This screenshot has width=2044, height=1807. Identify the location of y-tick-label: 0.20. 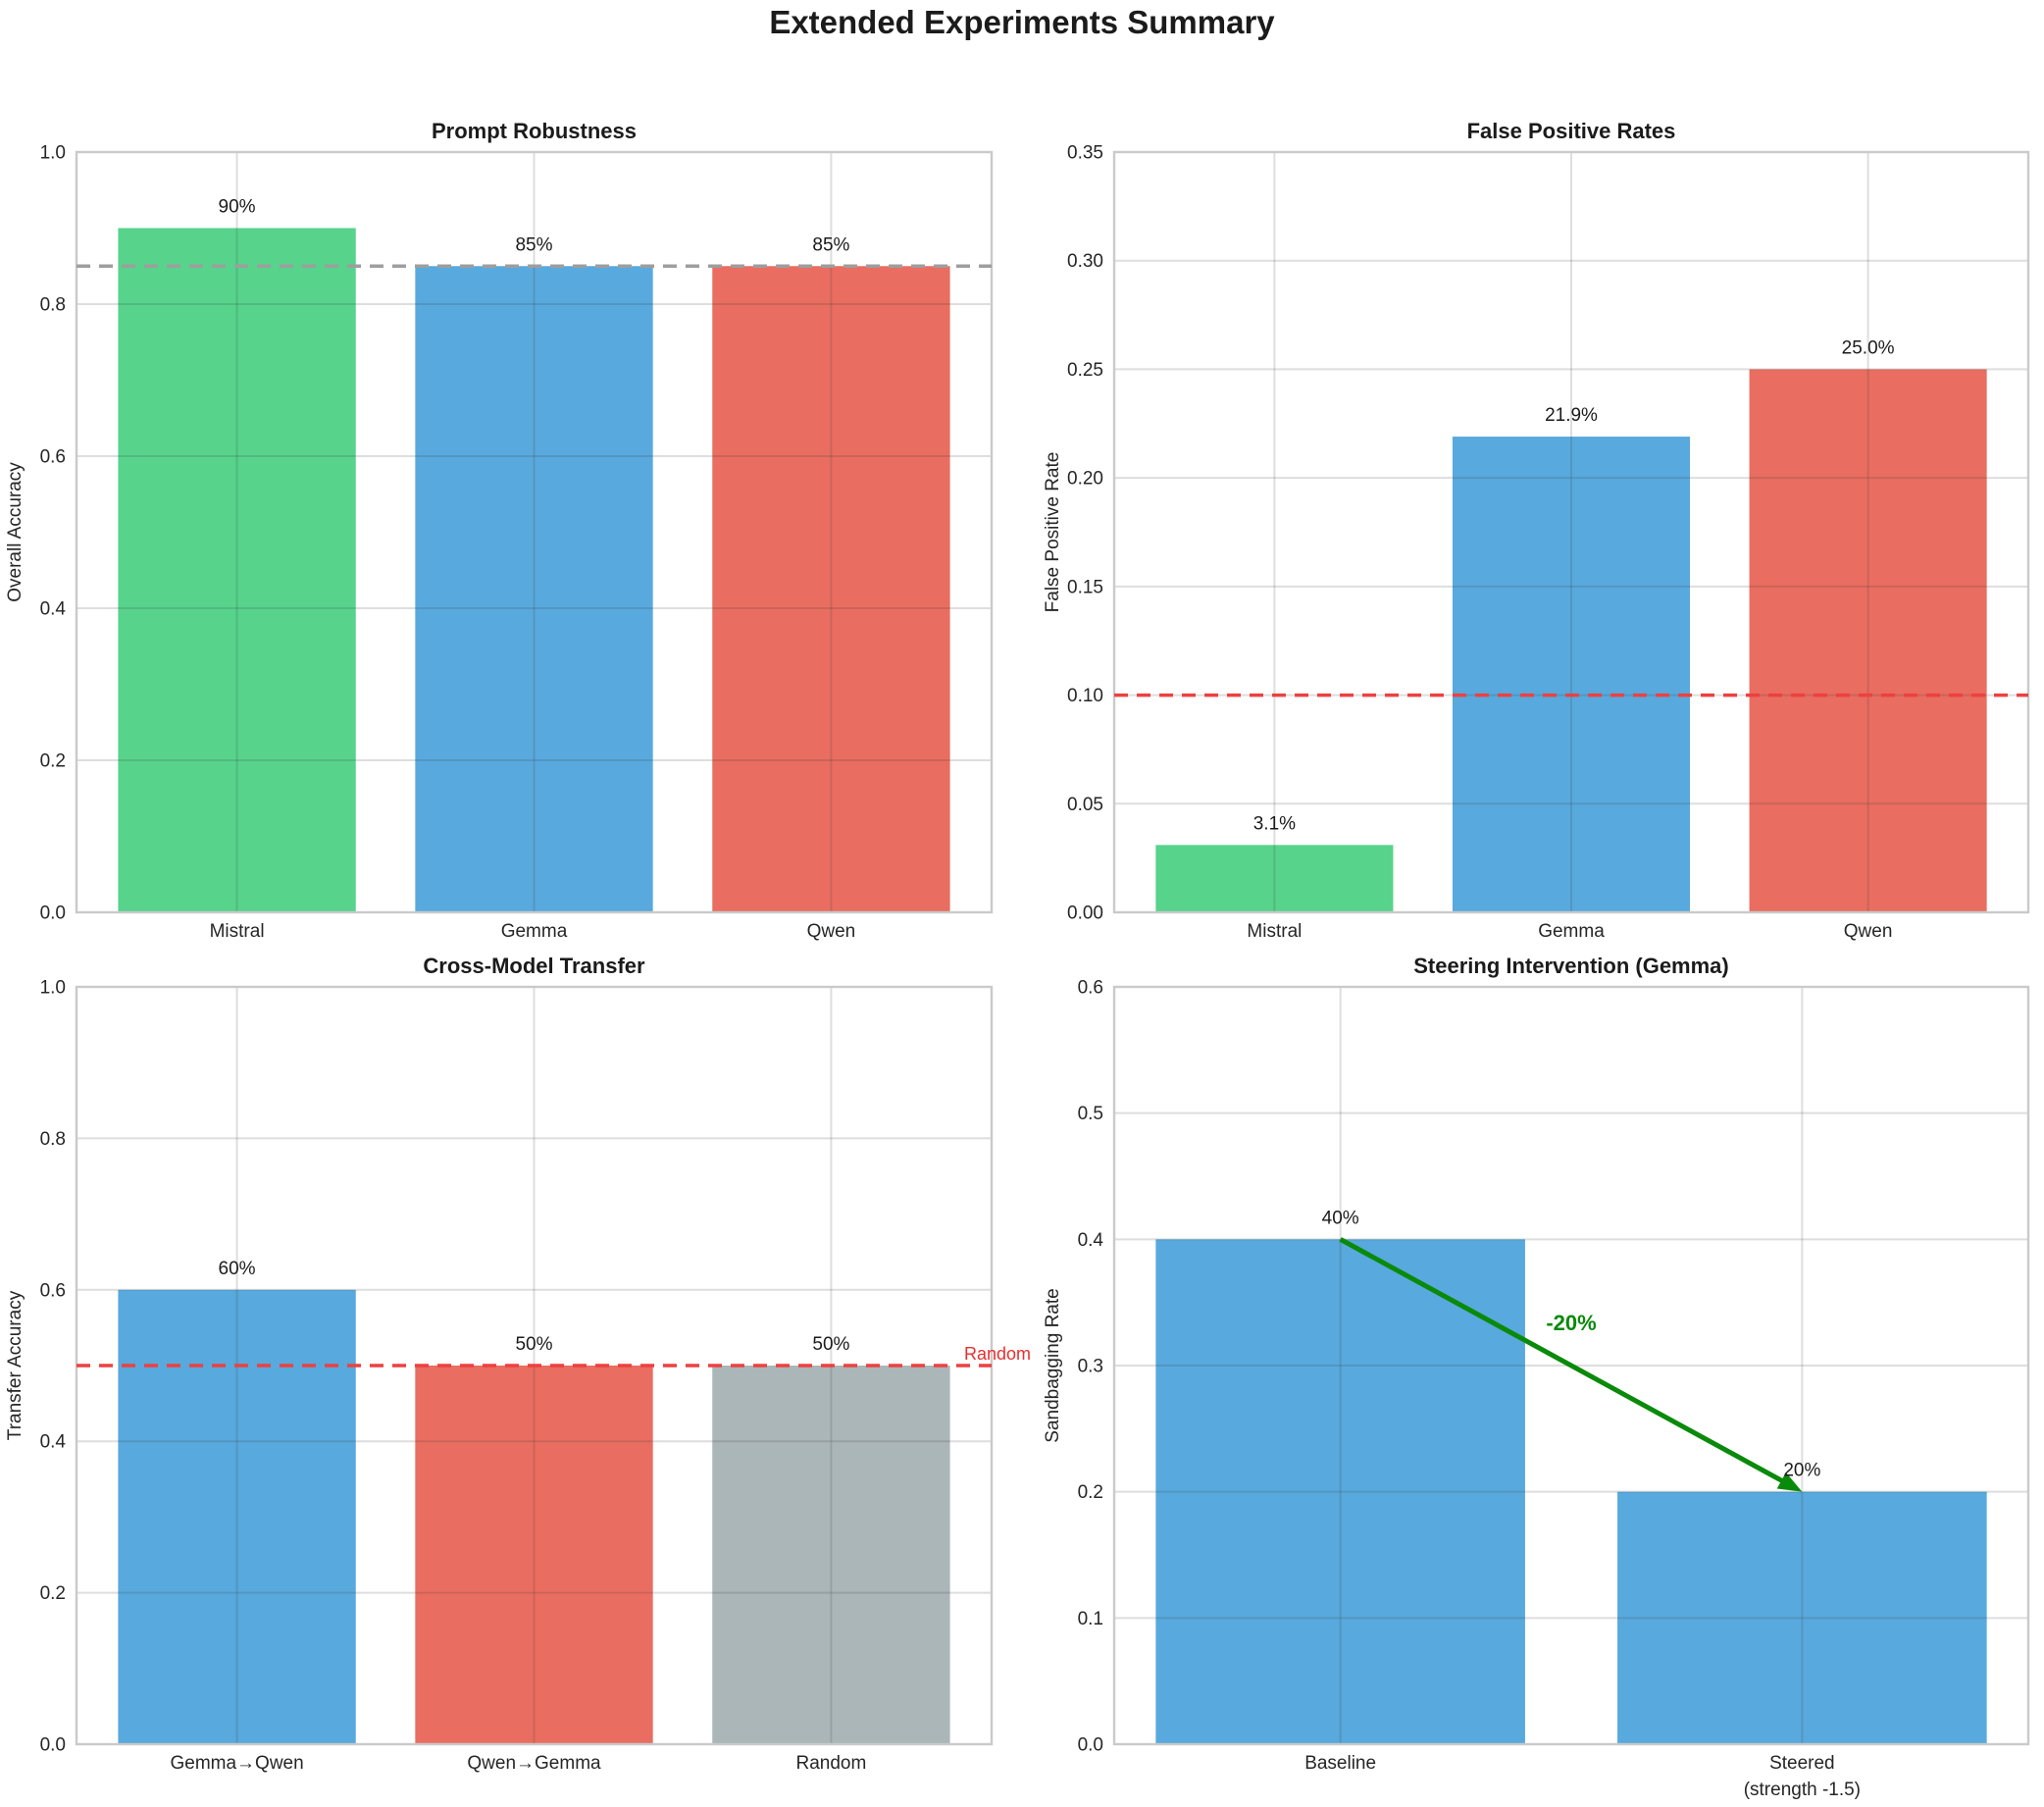
(1085, 480).